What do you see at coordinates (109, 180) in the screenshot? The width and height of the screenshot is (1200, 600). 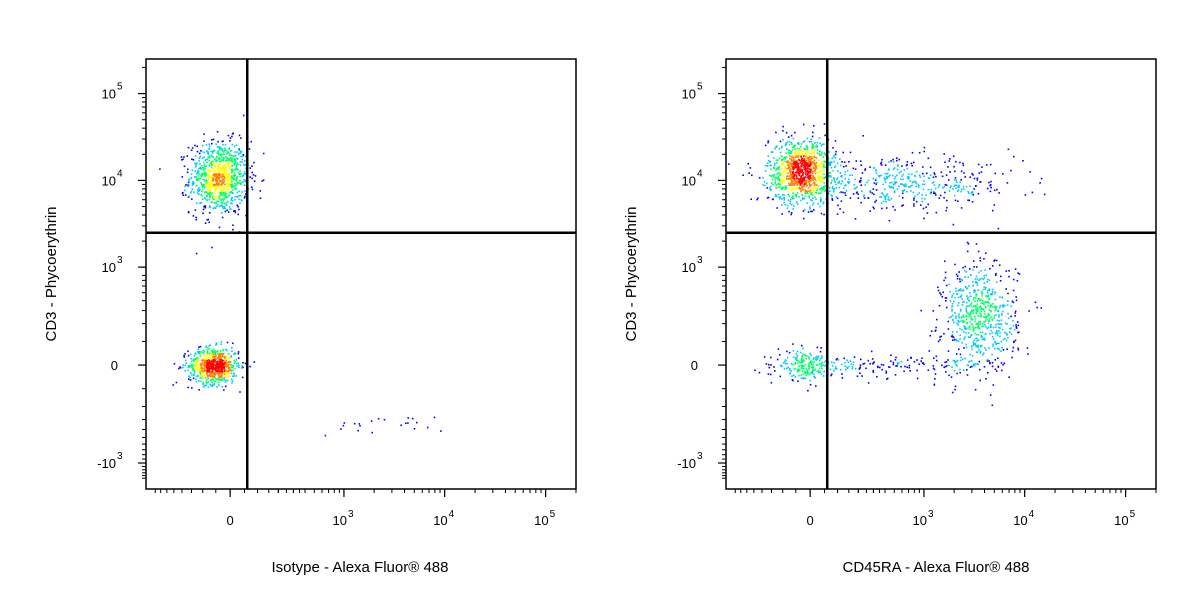 I see `y-tick-label: 10` at bounding box center [109, 180].